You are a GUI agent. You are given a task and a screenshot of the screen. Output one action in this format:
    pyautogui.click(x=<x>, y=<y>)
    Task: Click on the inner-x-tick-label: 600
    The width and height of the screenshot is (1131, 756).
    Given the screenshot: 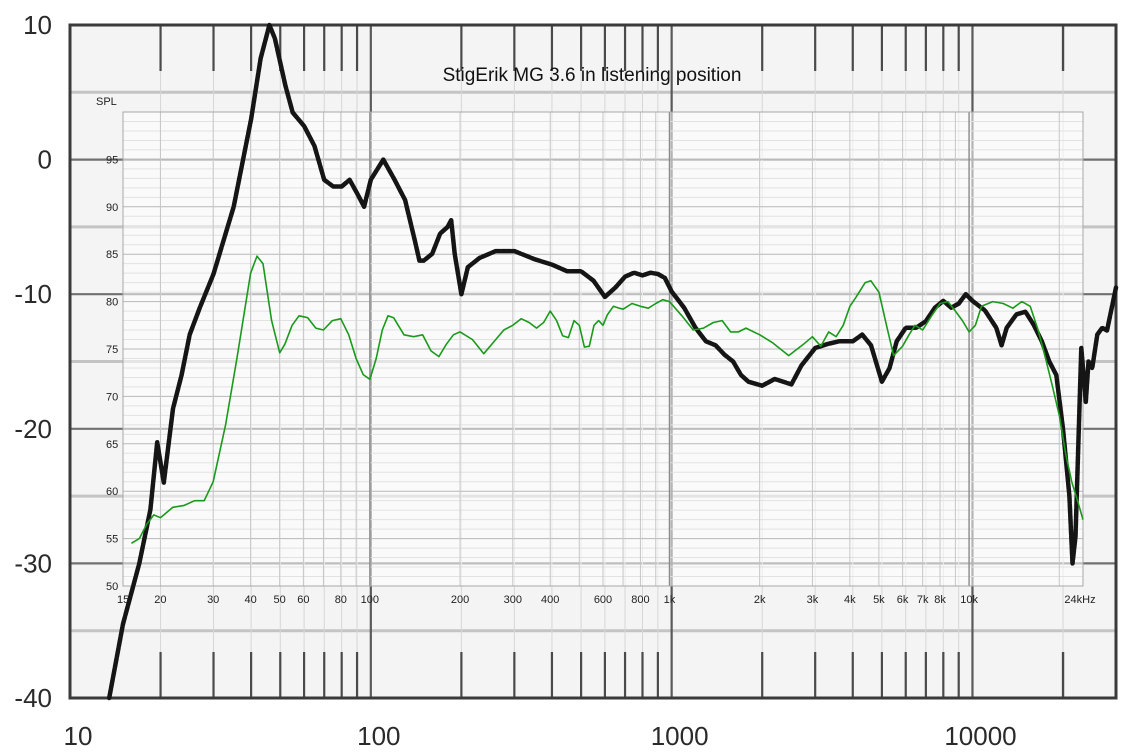 What is the action you would take?
    pyautogui.click(x=603, y=600)
    